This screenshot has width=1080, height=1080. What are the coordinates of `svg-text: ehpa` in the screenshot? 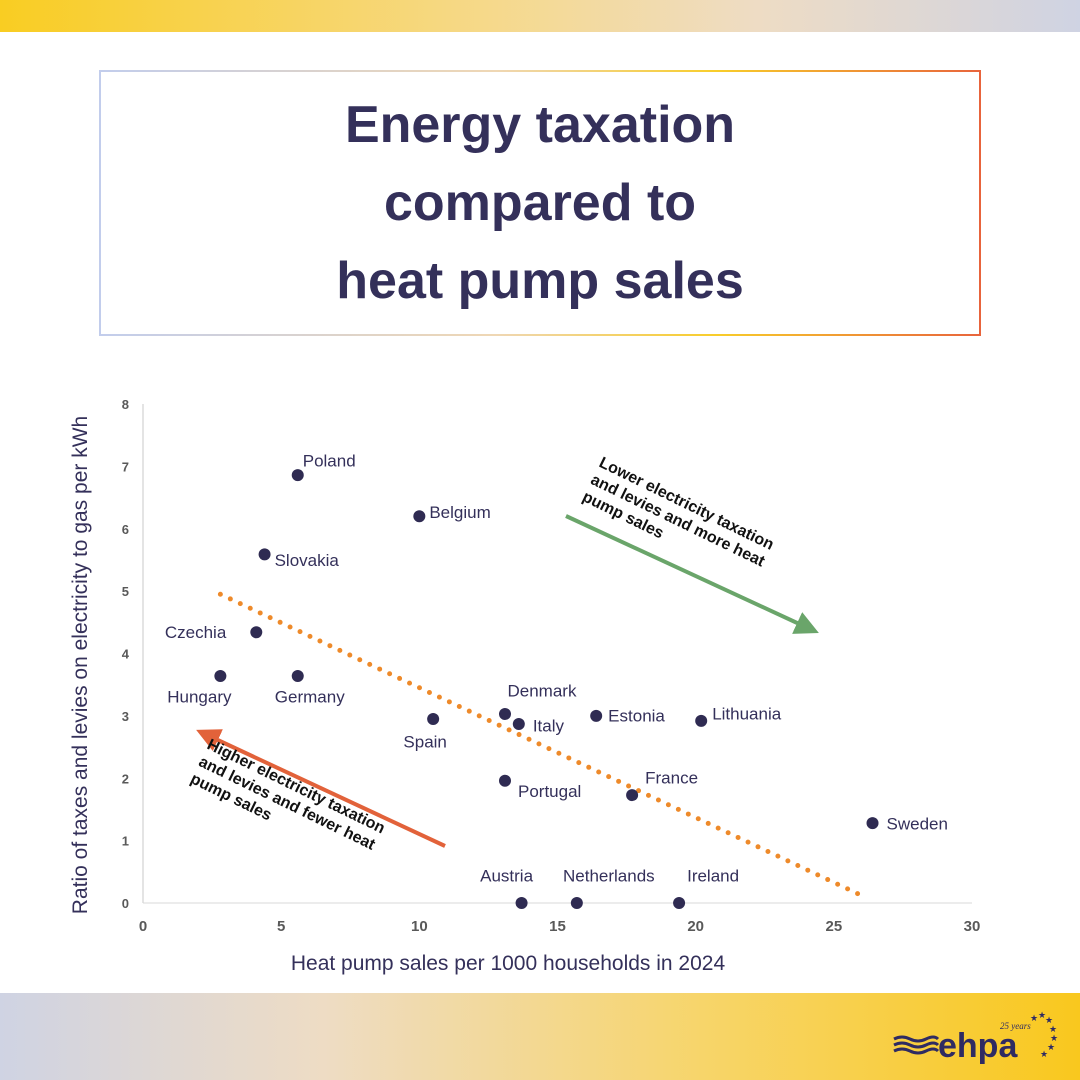 It's located at (978, 1046).